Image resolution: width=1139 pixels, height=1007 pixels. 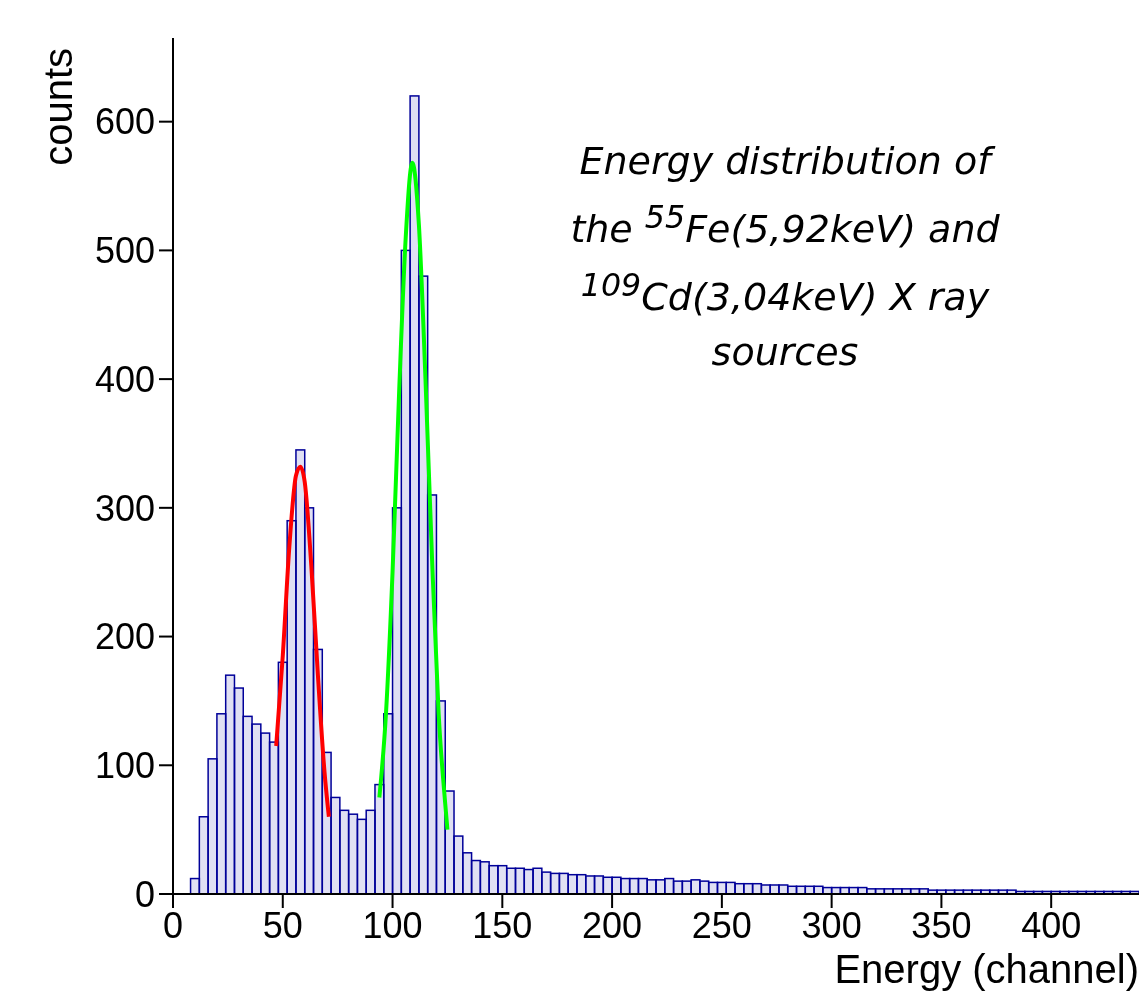 I want to click on x-axis-title: Energy (channel), so click(x=986, y=969).